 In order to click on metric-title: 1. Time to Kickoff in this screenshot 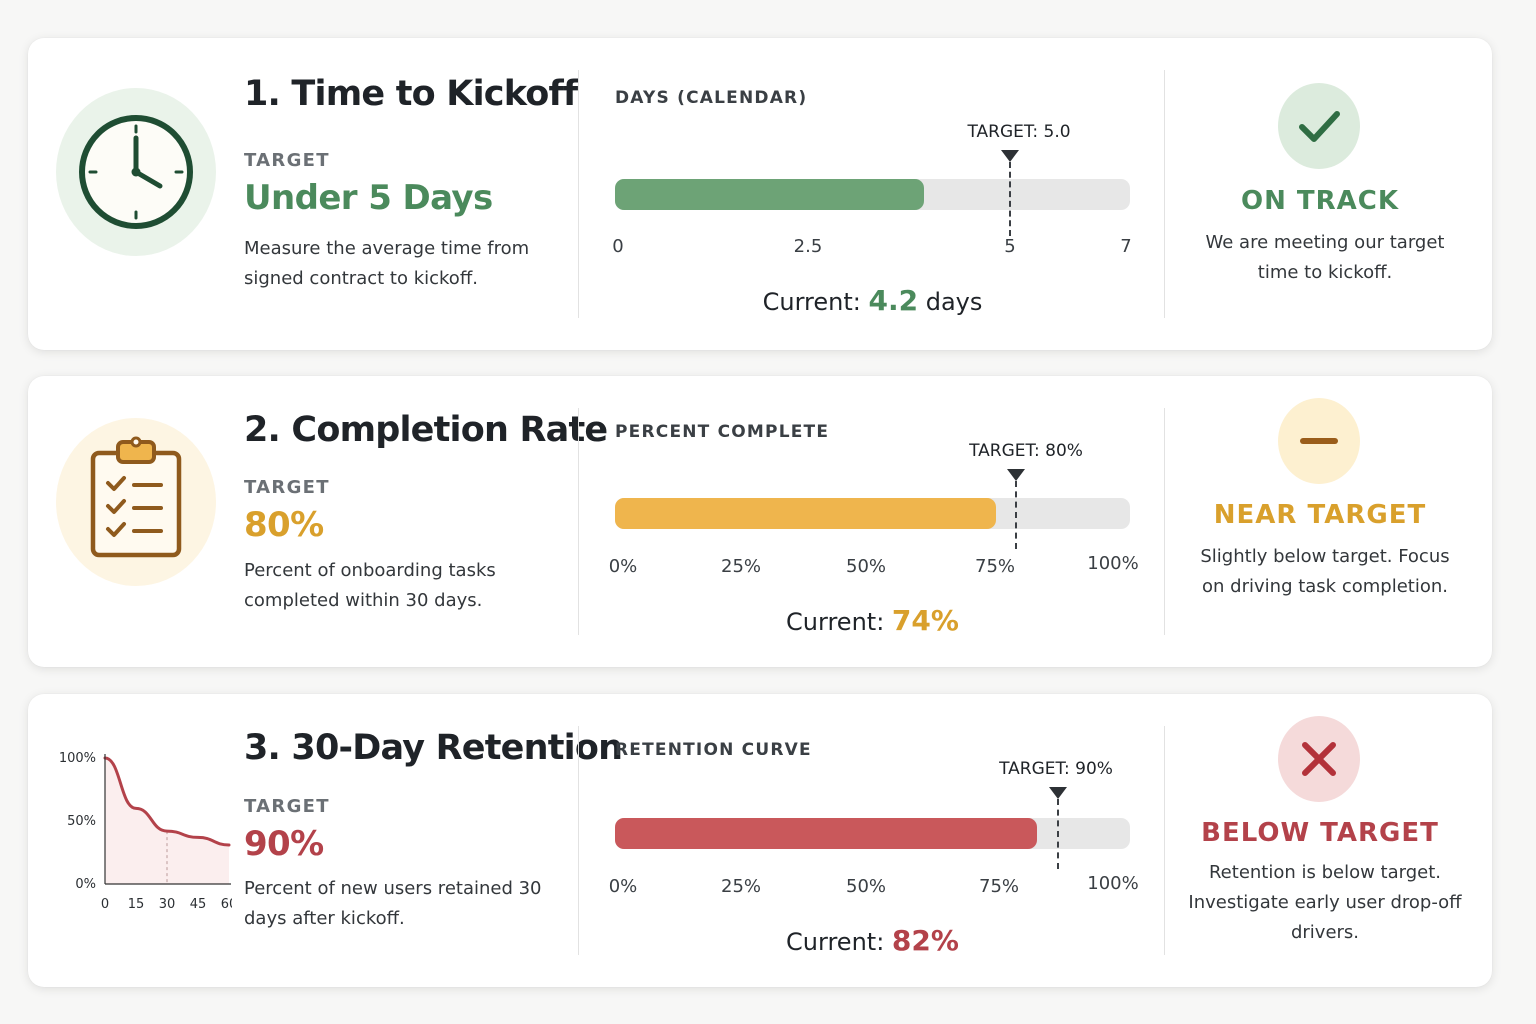, I will do `click(411, 94)`.